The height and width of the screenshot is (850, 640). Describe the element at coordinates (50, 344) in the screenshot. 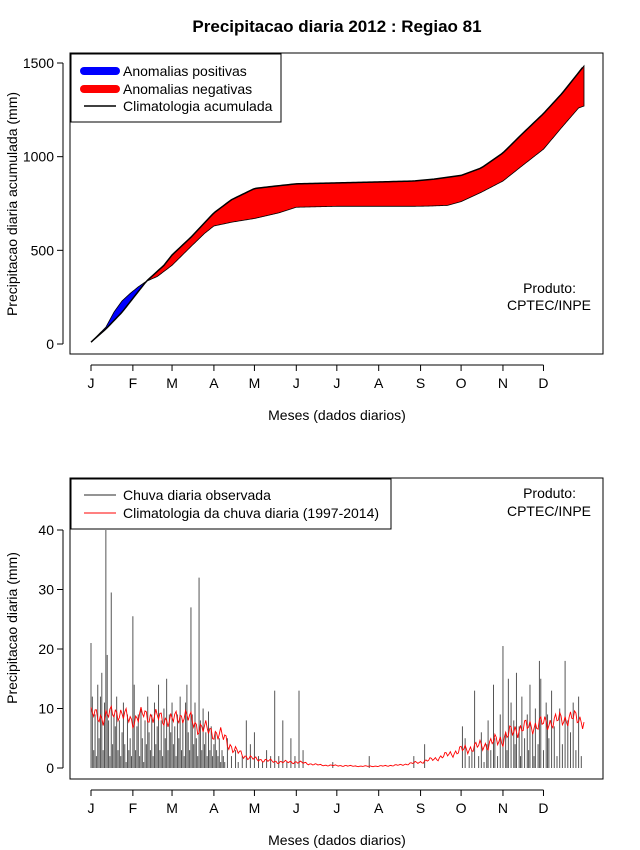

I see `accumulated-y-tick-label: 0` at that location.